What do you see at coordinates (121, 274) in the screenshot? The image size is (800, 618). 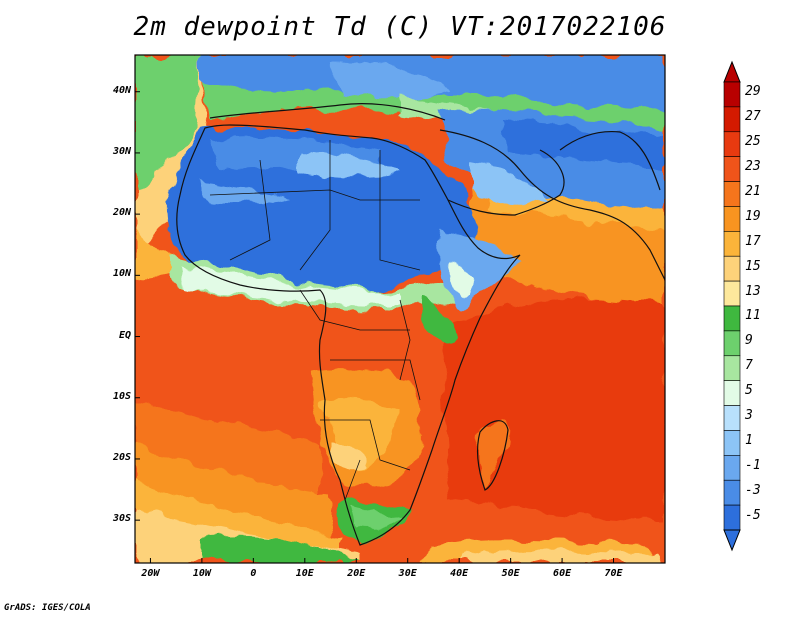 I see `lat-label: 10N` at bounding box center [121, 274].